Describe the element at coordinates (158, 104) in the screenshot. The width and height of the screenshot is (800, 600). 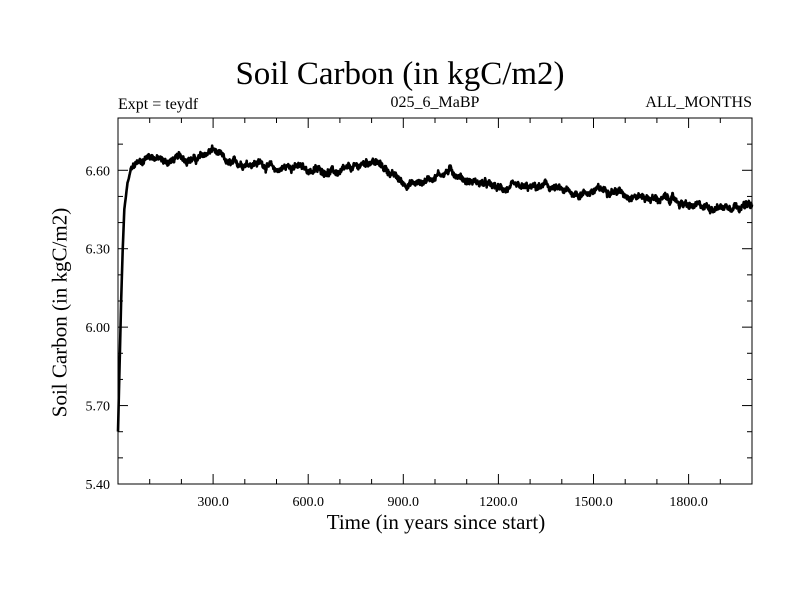
I see `experiment-label: Expt = teydf` at that location.